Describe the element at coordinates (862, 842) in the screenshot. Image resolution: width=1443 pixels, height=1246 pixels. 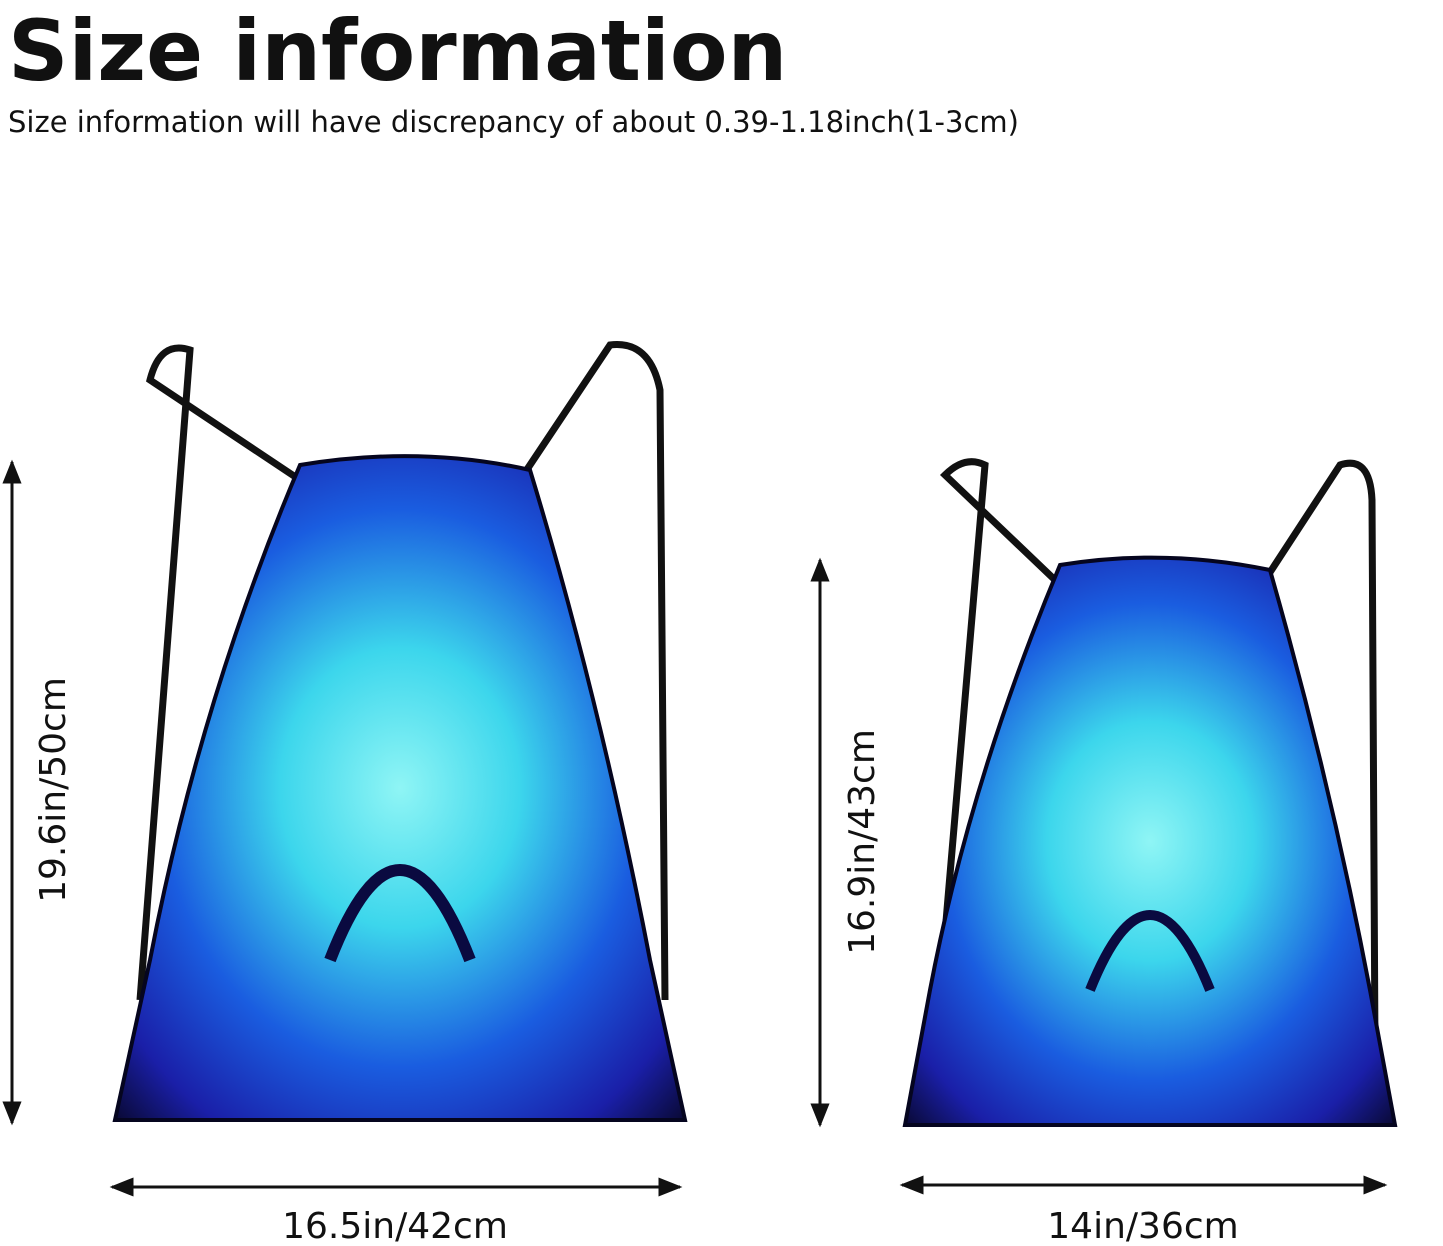
I see `height-label: 16.9in/43cm` at that location.